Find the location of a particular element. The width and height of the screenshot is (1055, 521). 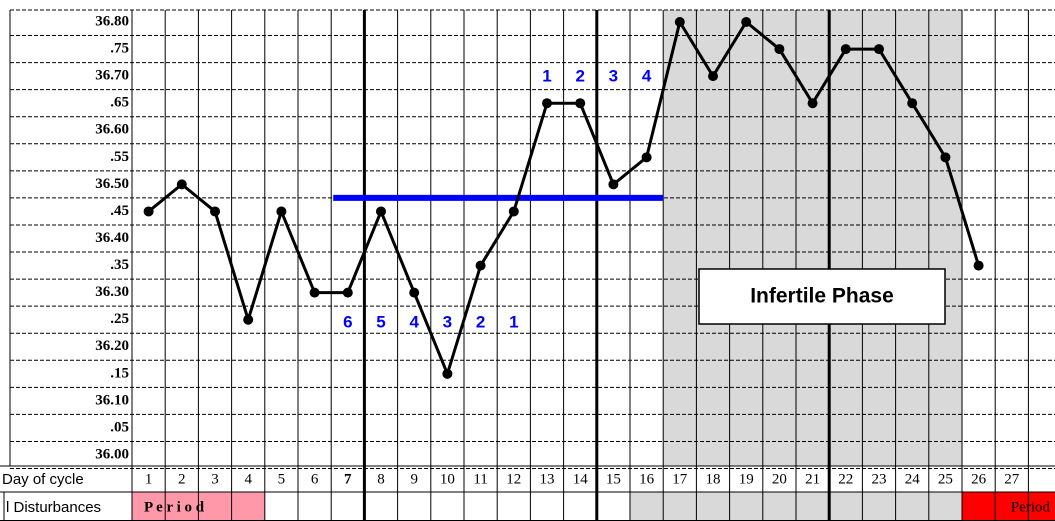

y-tick-label: 36.40 is located at coordinates (112, 238).